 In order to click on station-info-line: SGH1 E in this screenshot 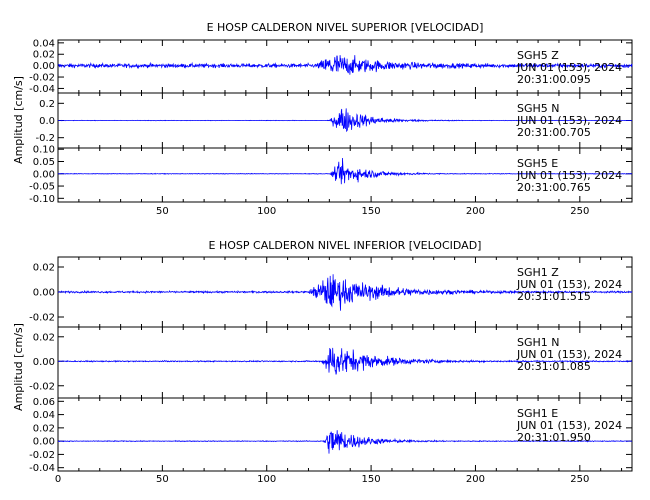, I will do `click(537, 413)`.